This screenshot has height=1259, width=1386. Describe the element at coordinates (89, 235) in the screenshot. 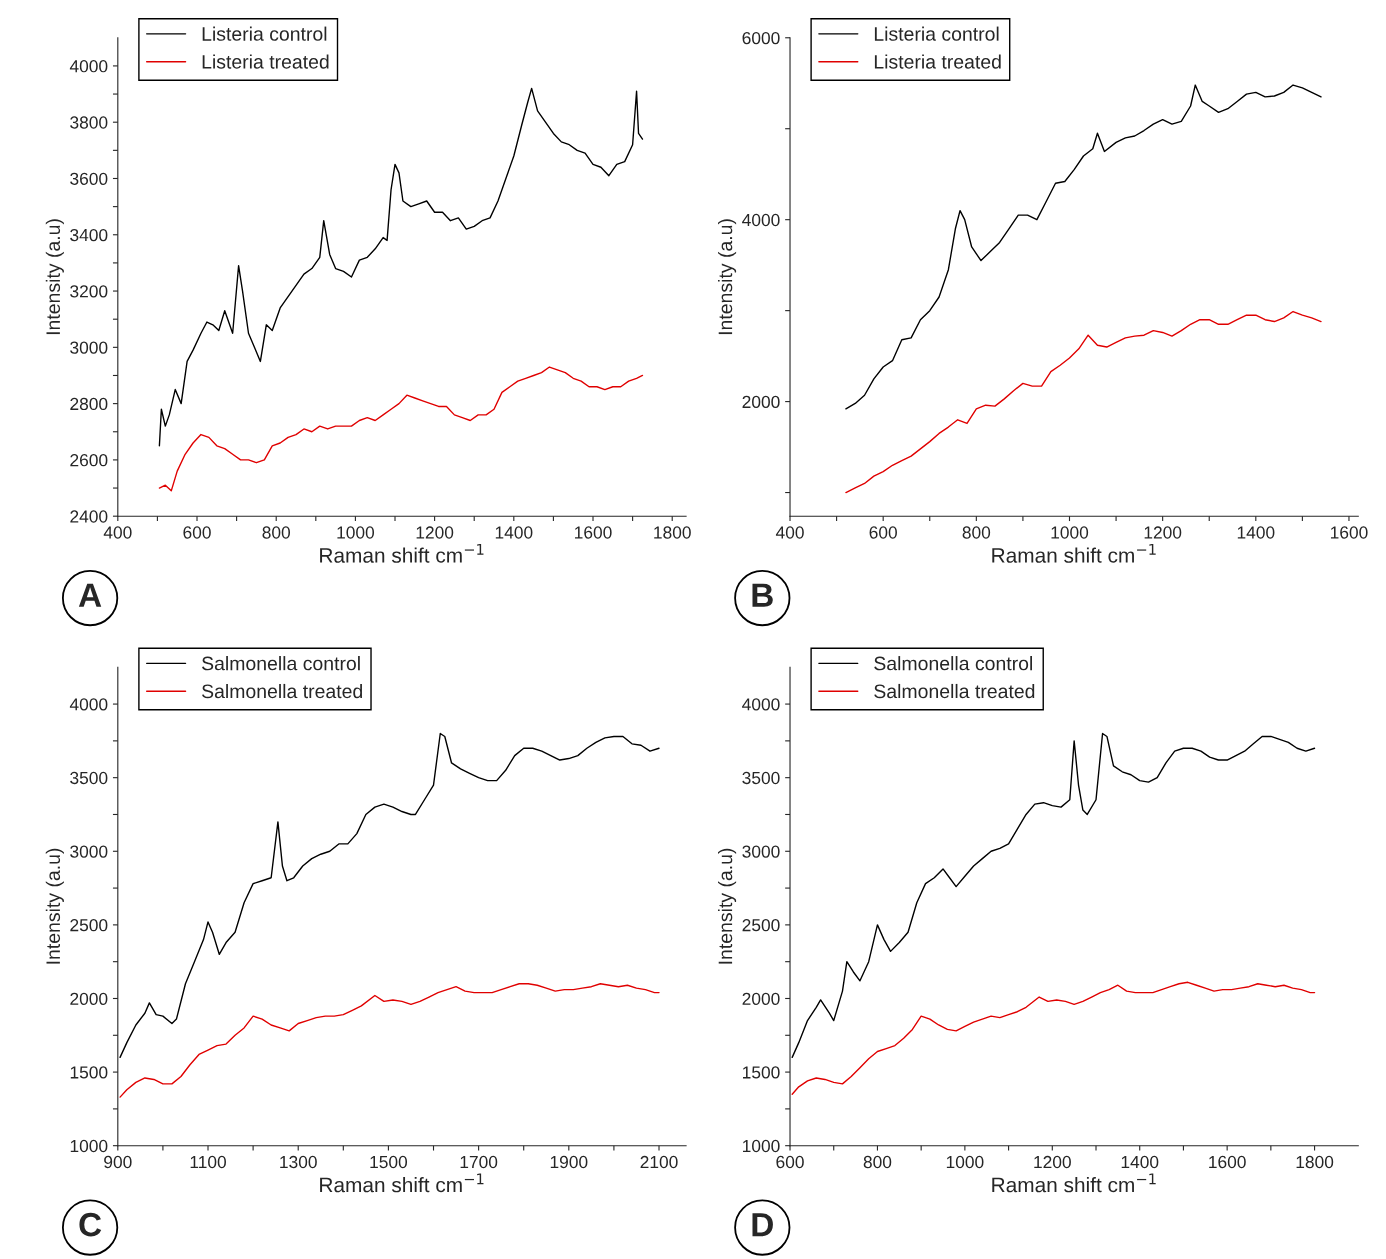

I see `y-tick-label: 3400` at that location.